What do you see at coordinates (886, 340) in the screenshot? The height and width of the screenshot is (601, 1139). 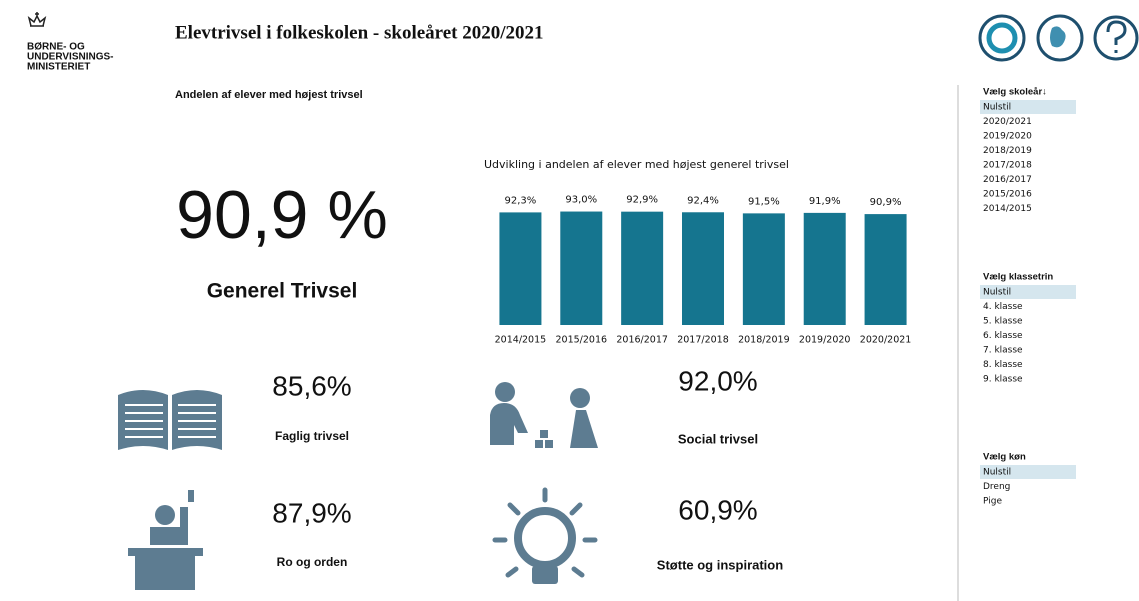 I see `x-tick-label: 2020/2021` at bounding box center [886, 340].